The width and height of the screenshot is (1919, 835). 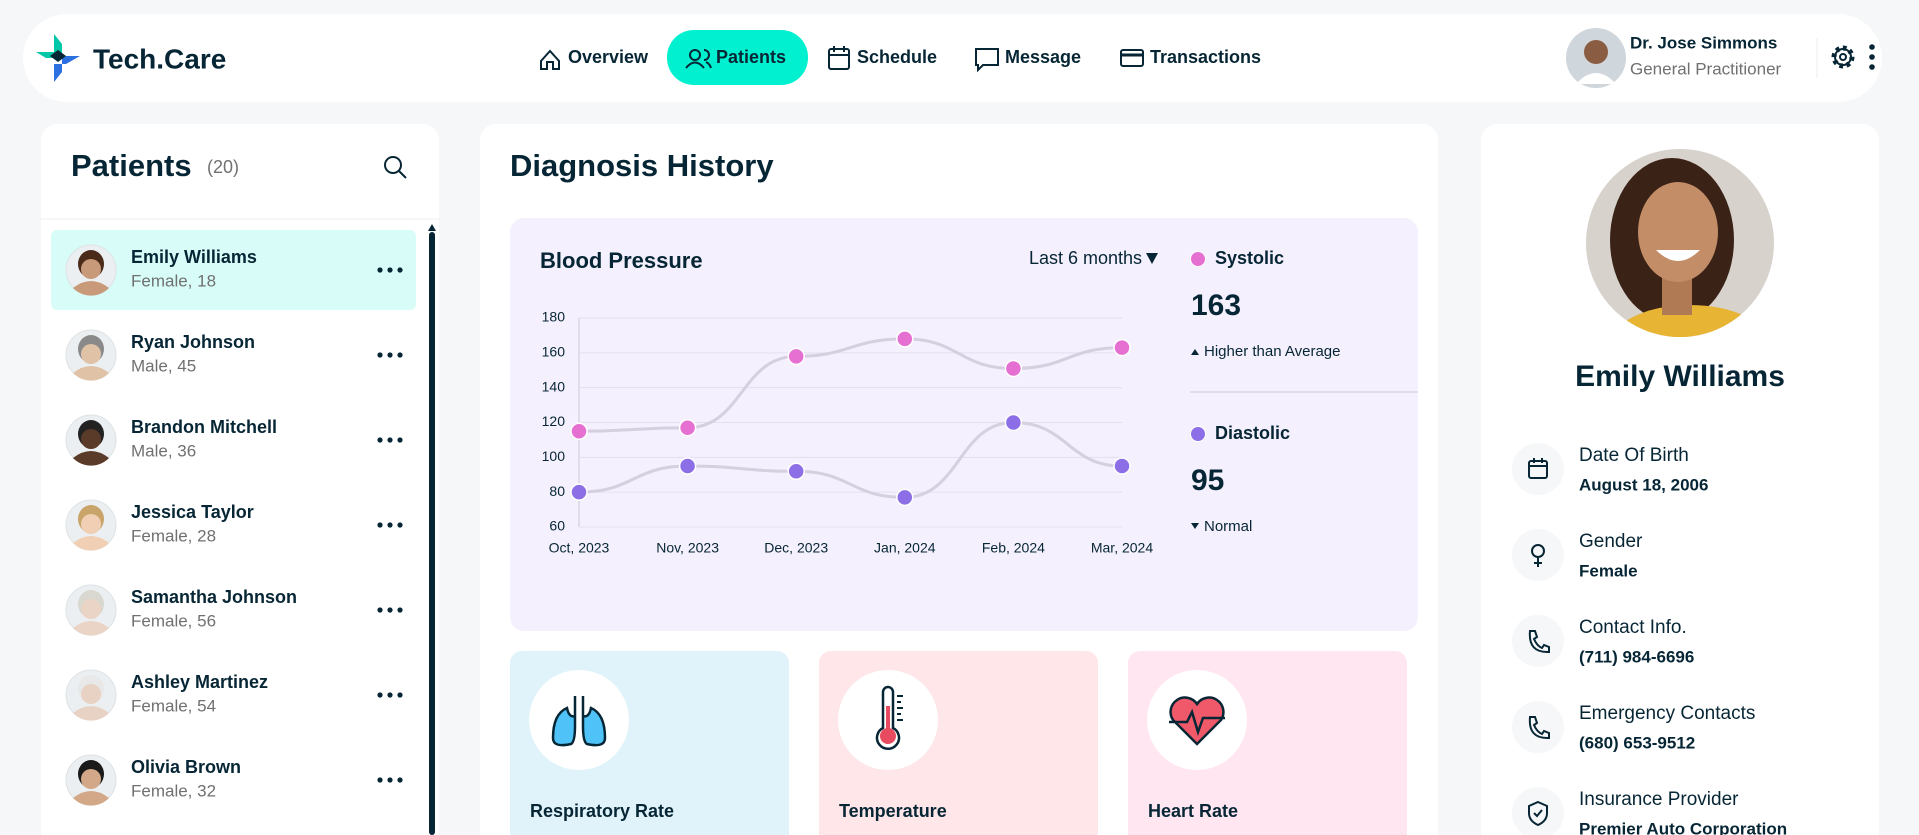 I want to click on nav-label: Message, so click(x=1043, y=57).